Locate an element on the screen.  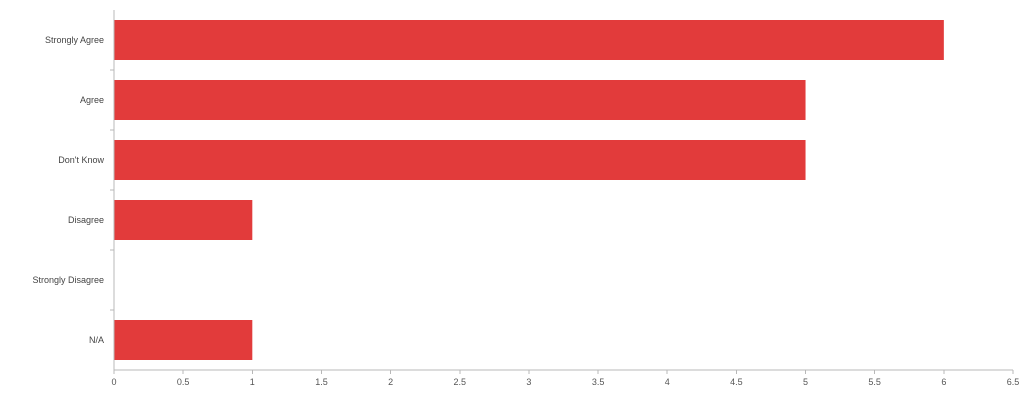
x-tick-label-4-5: 4.5 is located at coordinates (736, 382).